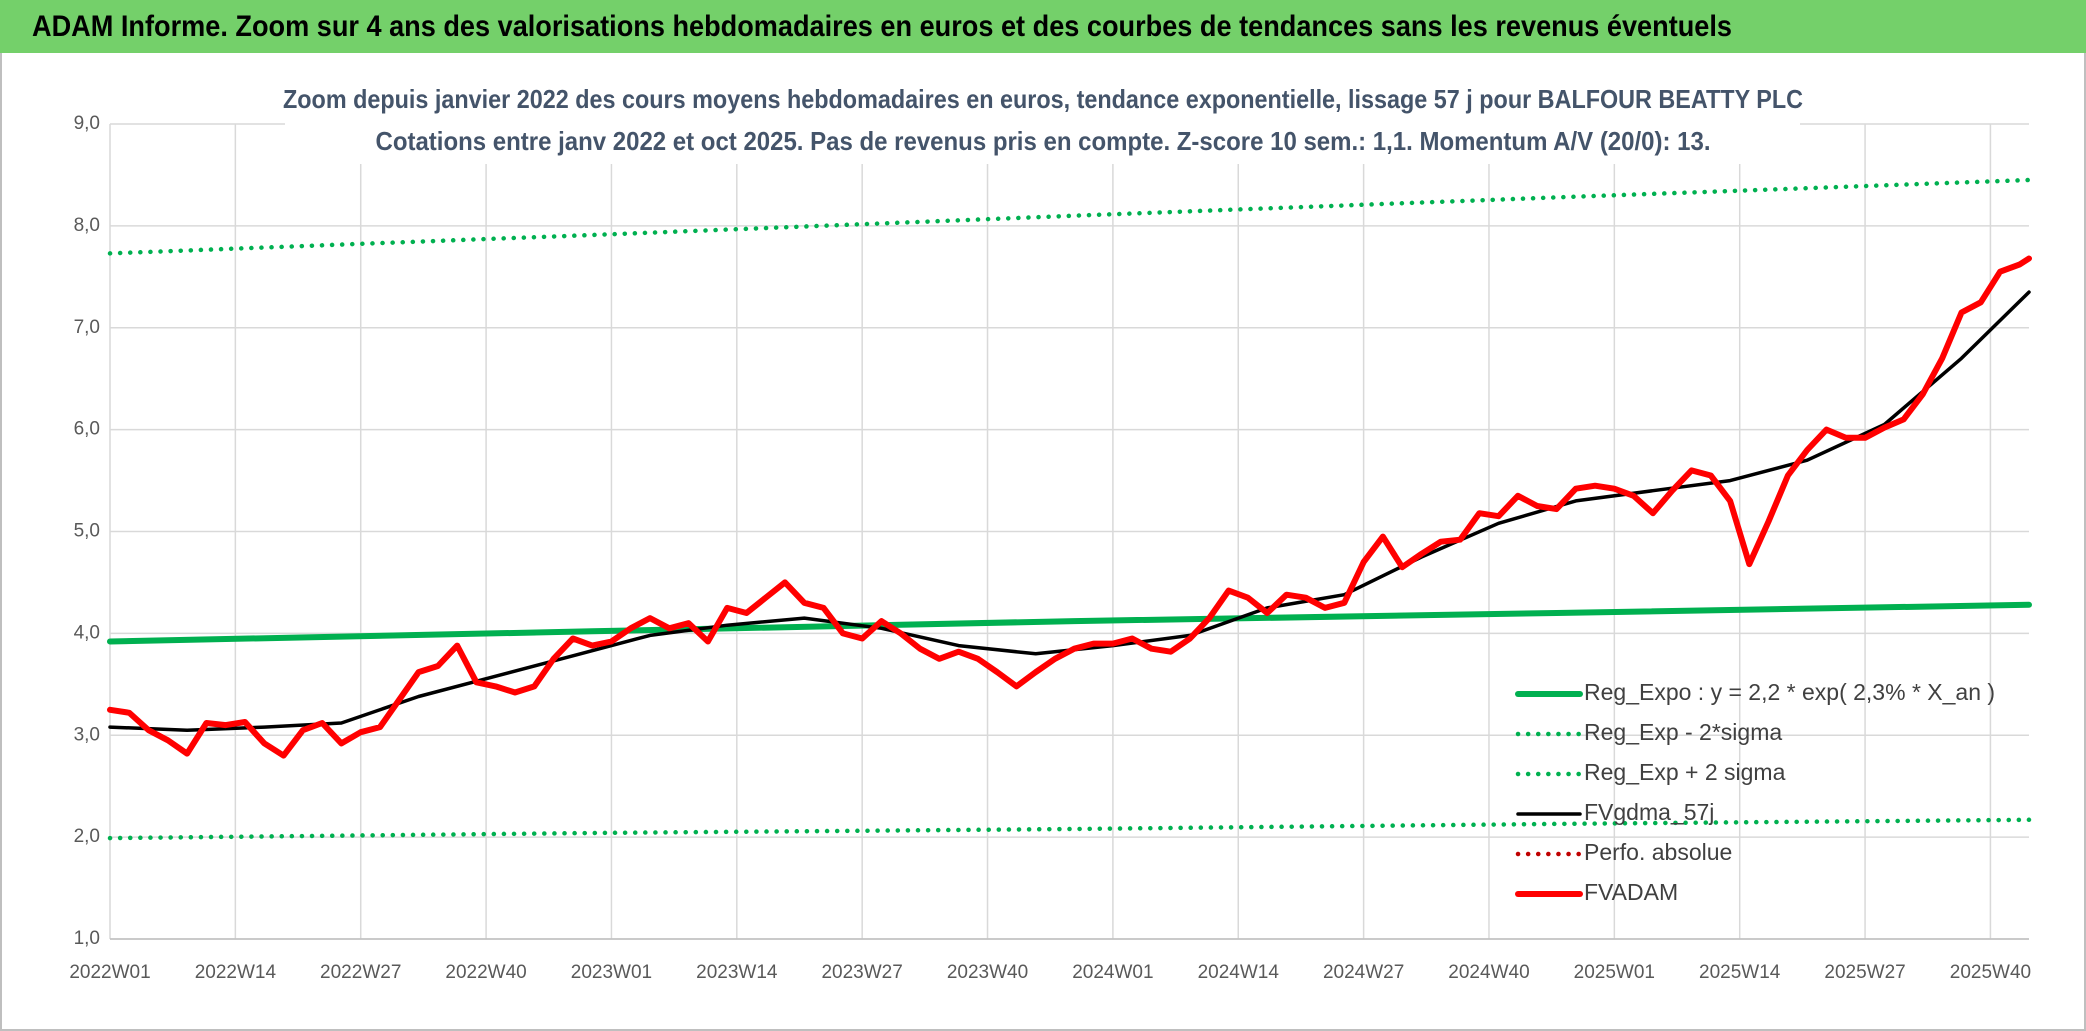 This screenshot has width=2086, height=1031. What do you see at coordinates (611, 972) in the screenshot?
I see `x-tick-label: 2023W01` at bounding box center [611, 972].